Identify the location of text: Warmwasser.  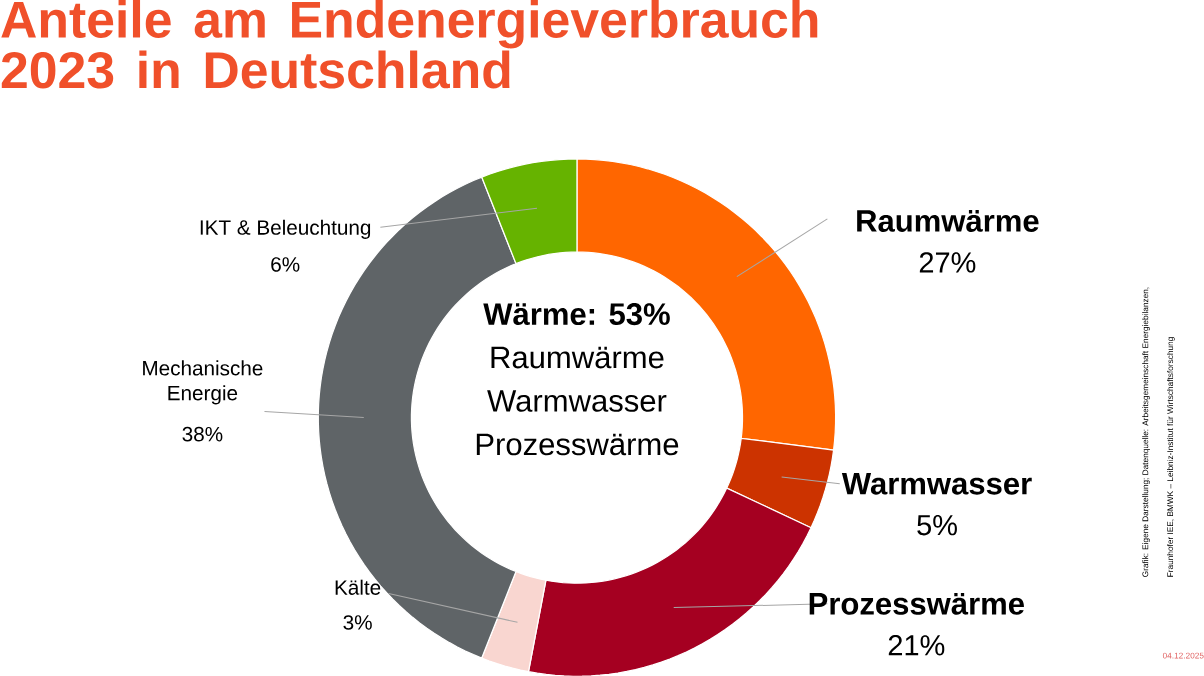
(577, 400).